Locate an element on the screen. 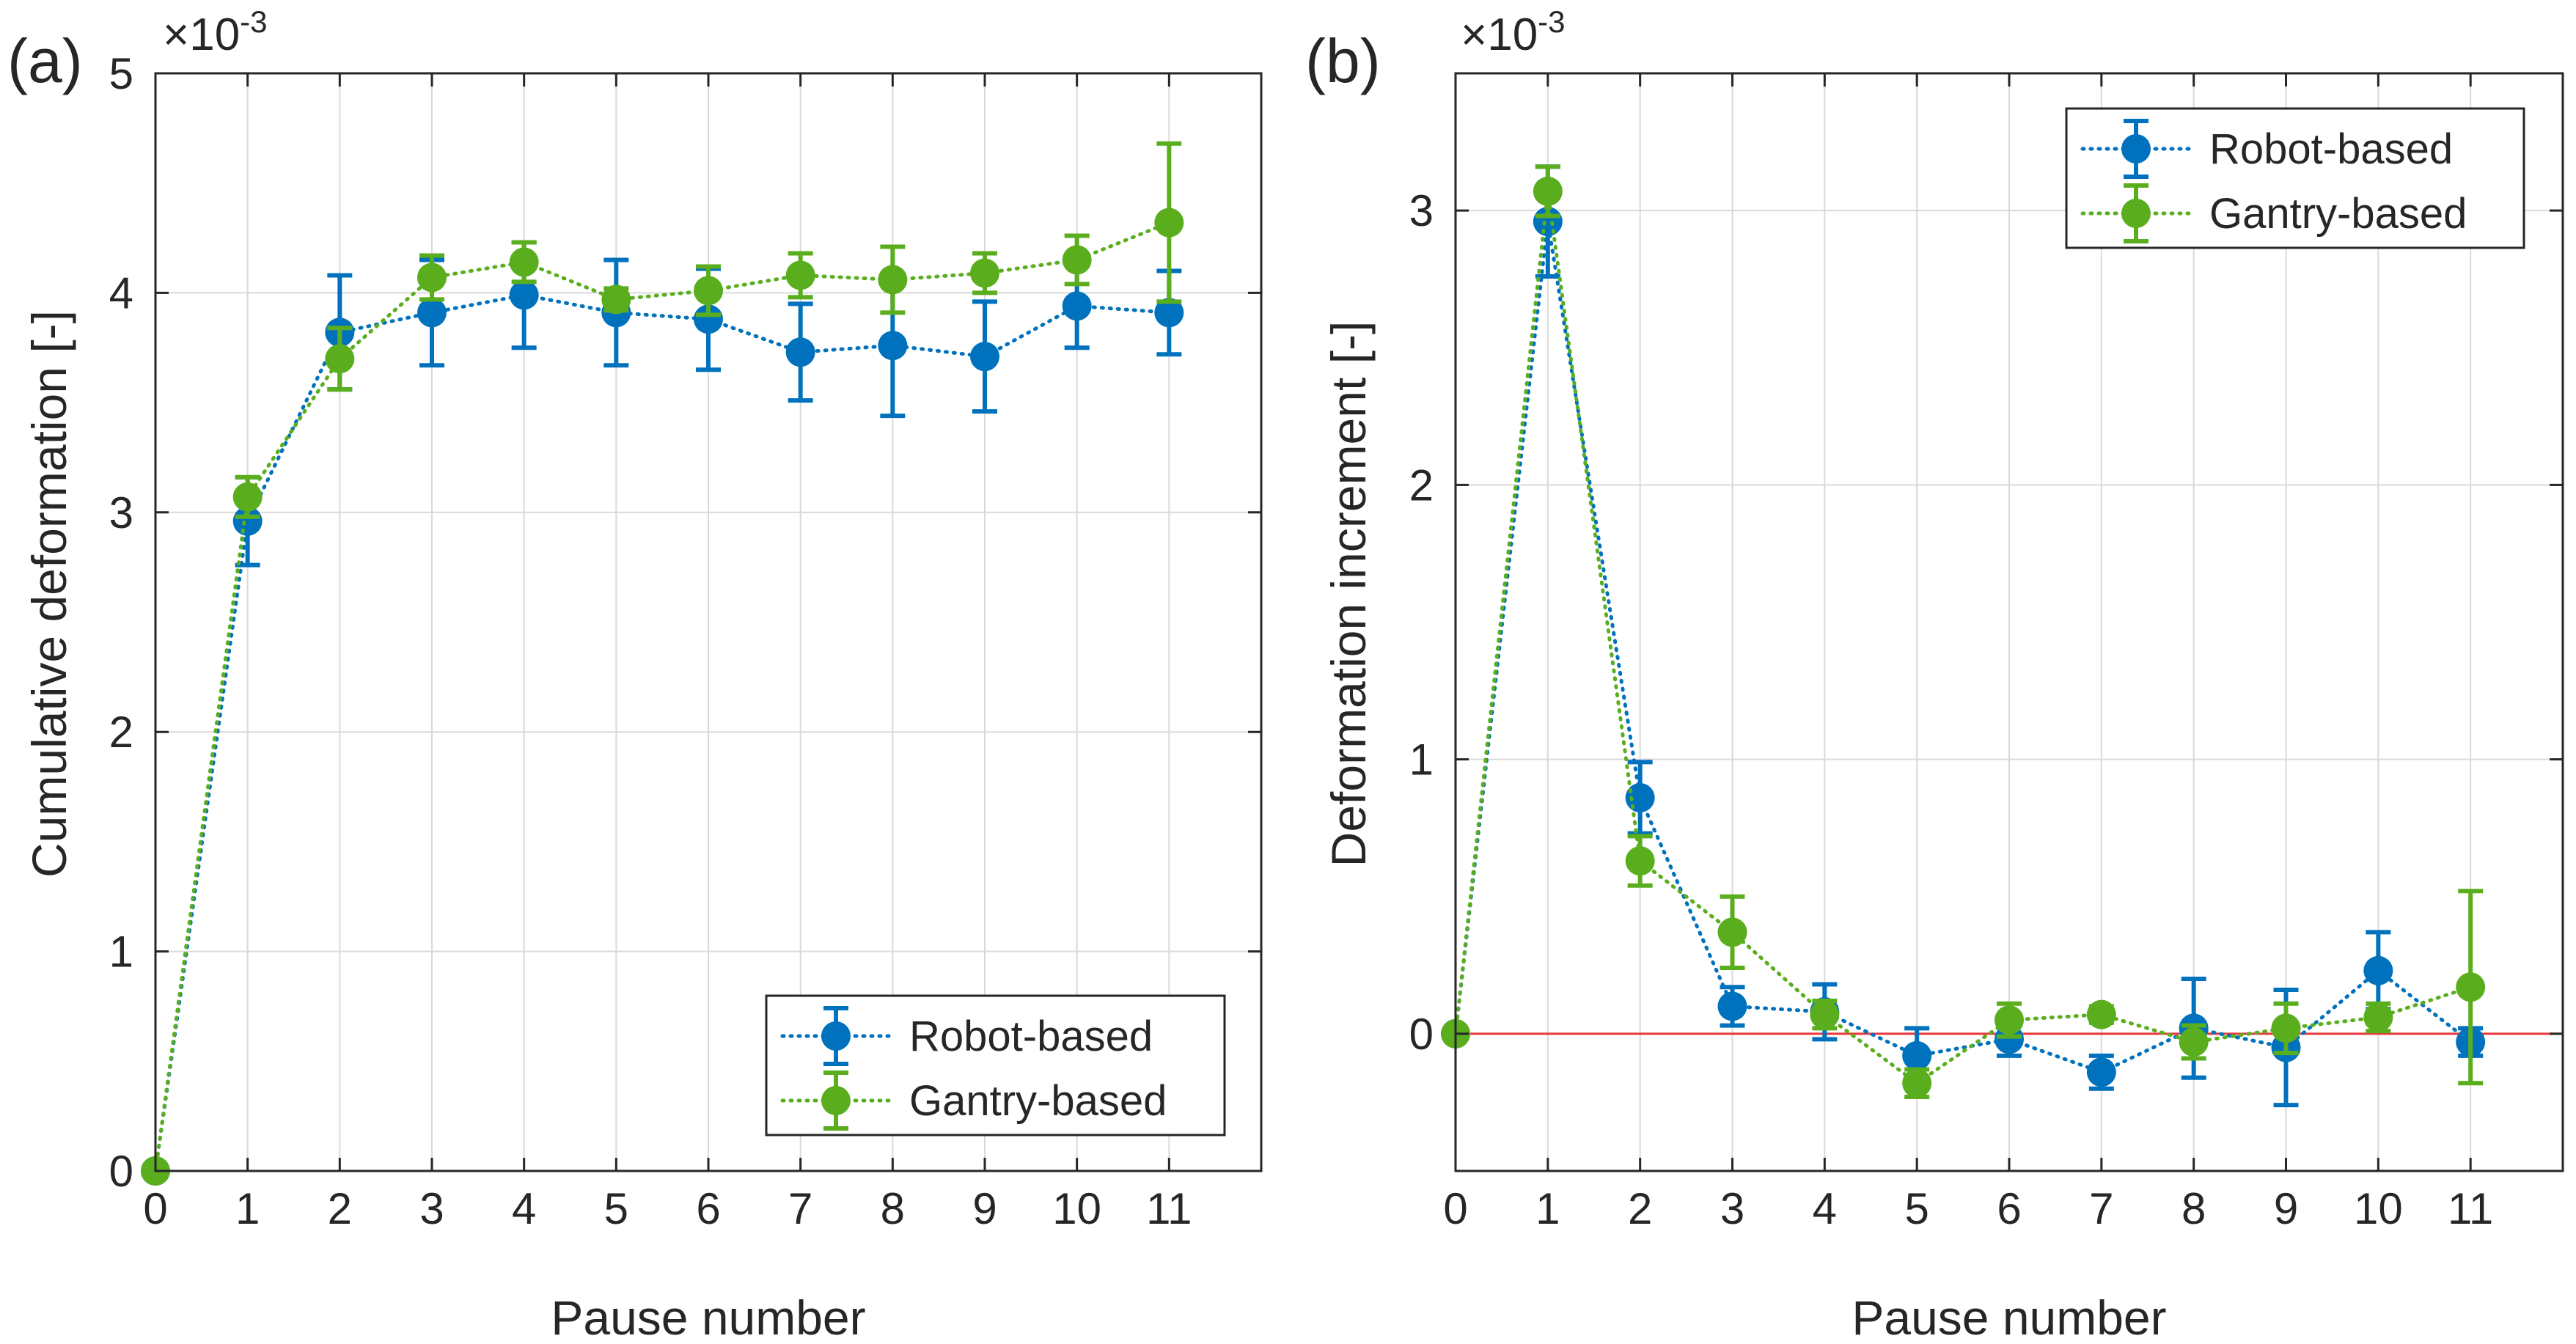 This screenshot has height=1344, width=2576. exponent-power: -3 is located at coordinates (1552, 21).